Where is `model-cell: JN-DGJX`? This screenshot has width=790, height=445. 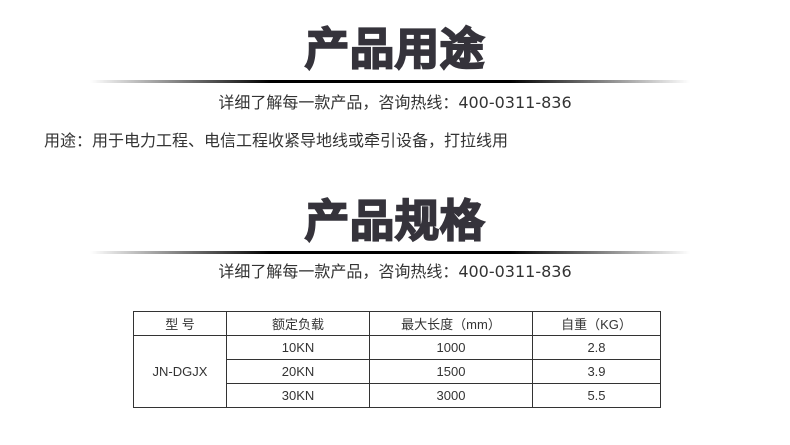 model-cell: JN-DGJX is located at coordinates (180, 371).